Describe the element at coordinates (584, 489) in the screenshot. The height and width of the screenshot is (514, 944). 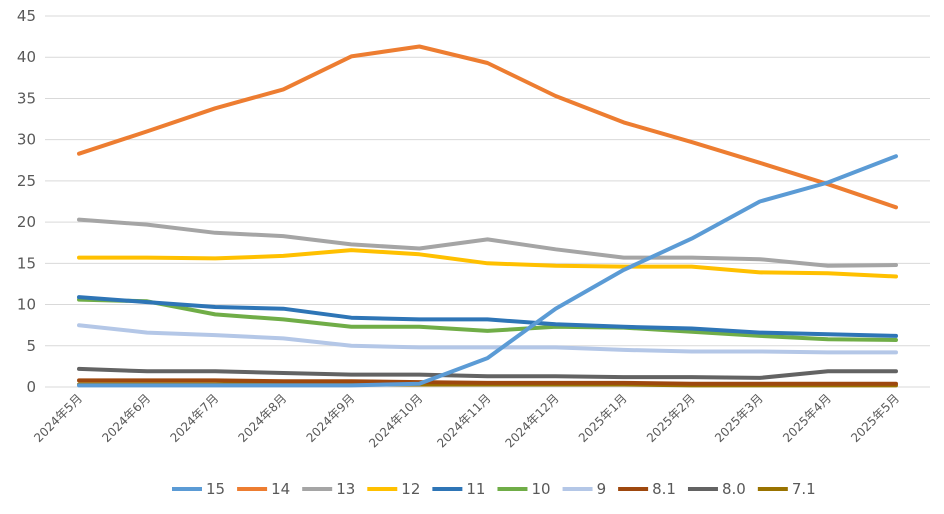
I see `legend-item-9: 9` at that location.